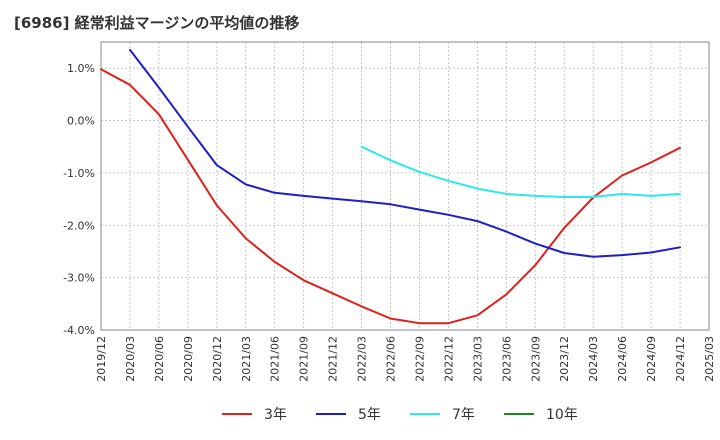  Describe the element at coordinates (159, 359) in the screenshot. I see `x-tick-label: 2020/06` at that location.